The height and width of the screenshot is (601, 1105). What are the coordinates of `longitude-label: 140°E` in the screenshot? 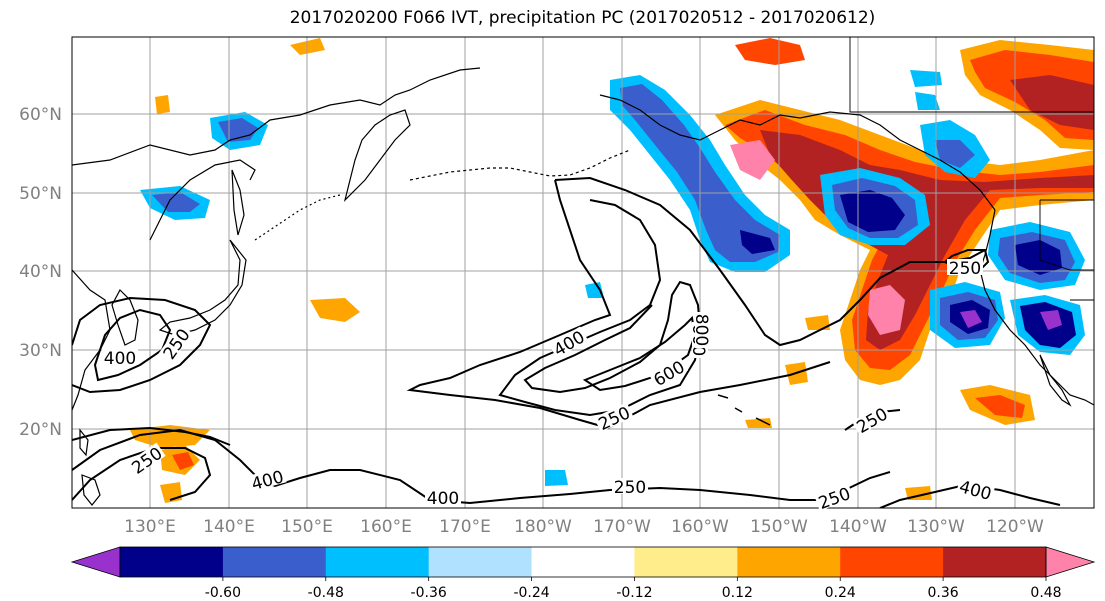 It's located at (229, 527).